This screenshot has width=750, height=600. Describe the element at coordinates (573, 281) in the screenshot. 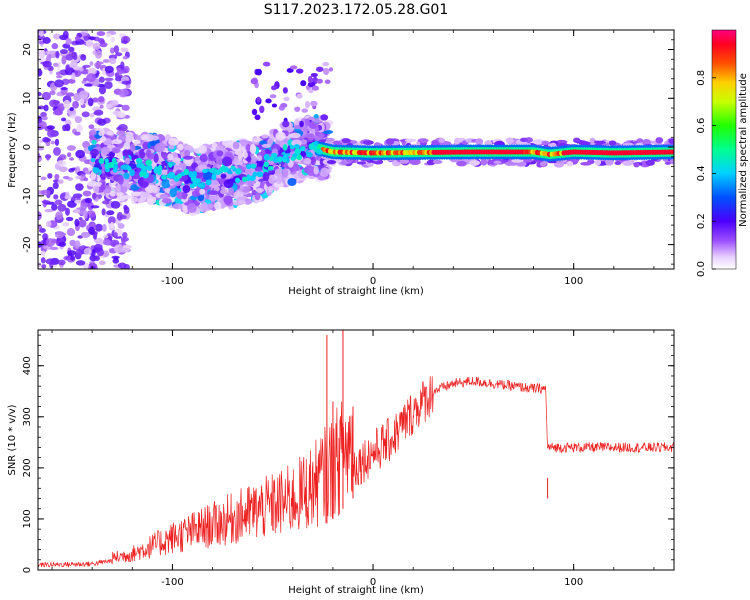

I see `x-tick-label: 100` at that location.